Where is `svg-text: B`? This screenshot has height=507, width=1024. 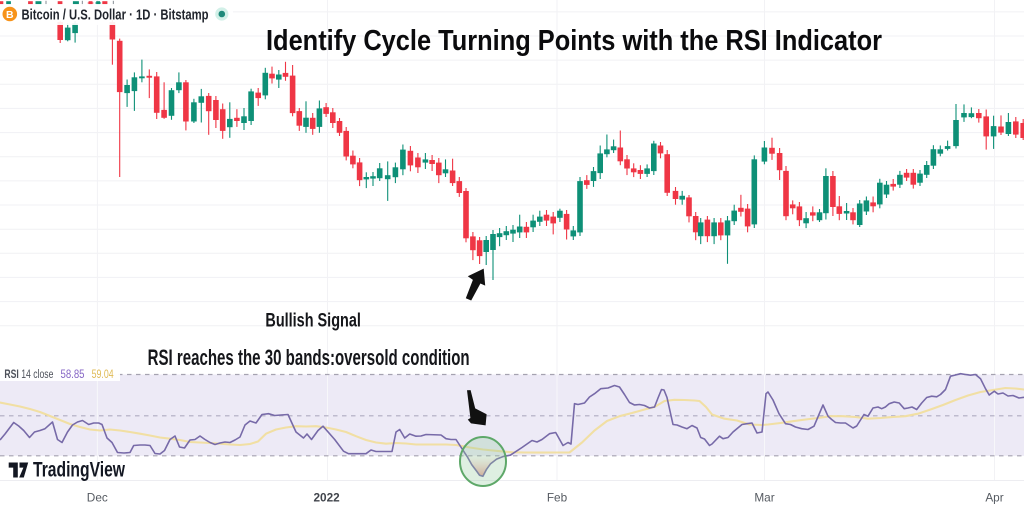
svg-text: B is located at coordinates (10, 15).